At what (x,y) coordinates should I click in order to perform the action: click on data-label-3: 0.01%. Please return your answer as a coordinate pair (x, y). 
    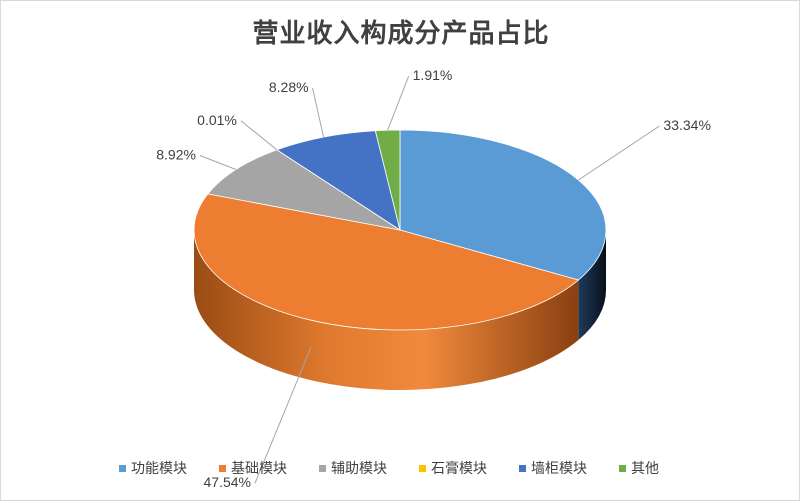
    Looking at the image, I should click on (217, 120).